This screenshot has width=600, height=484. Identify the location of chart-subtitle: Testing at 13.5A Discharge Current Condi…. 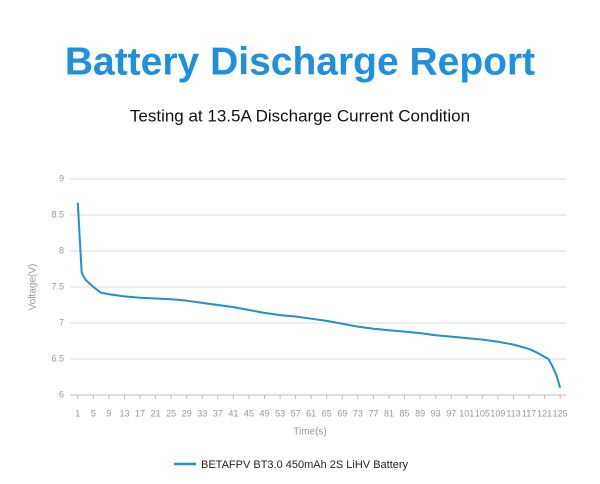
(300, 115).